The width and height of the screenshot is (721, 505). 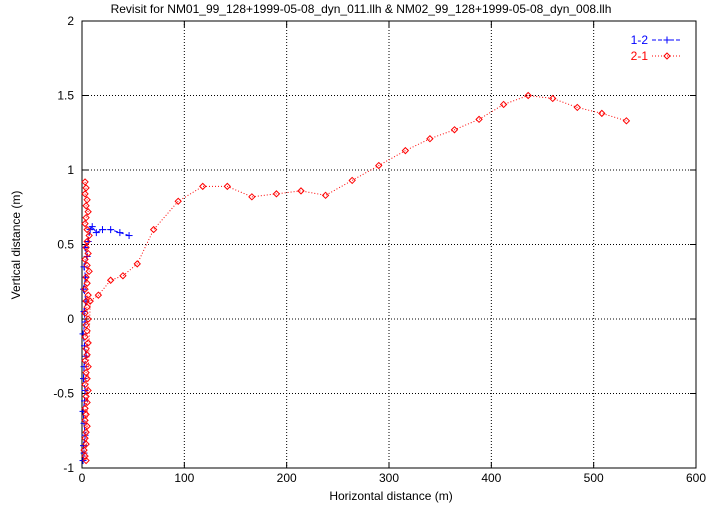 What do you see at coordinates (70, 170) in the screenshot?
I see `y-tick-label: 1` at bounding box center [70, 170].